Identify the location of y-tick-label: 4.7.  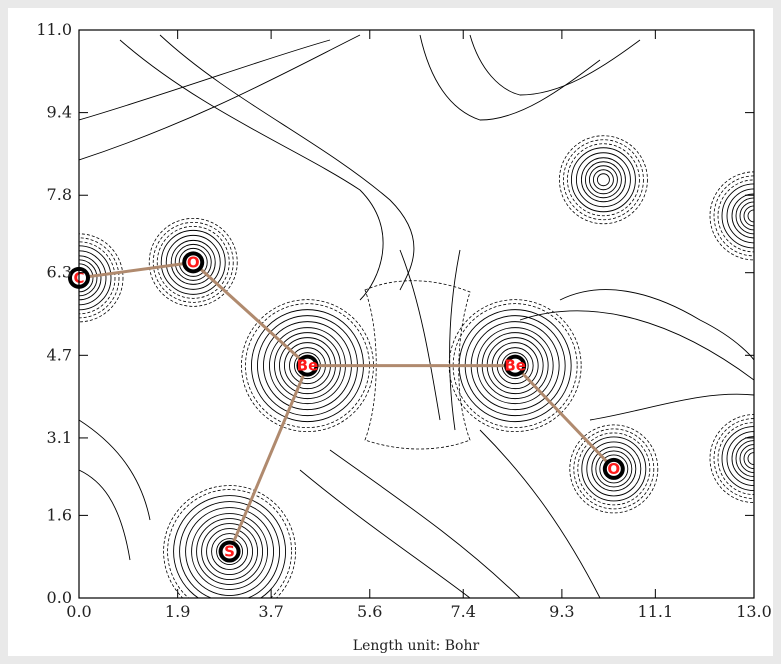
(59, 354).